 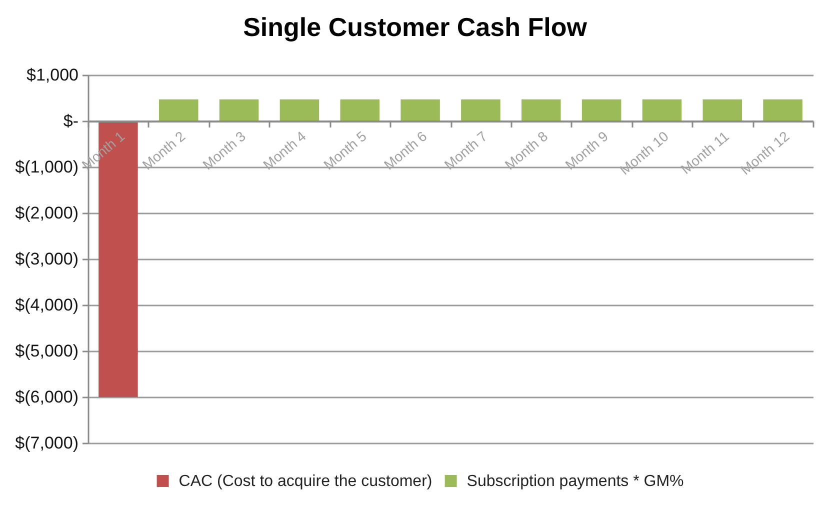 I want to click on legend-label: Subscription payments * GM%, so click(x=575, y=481).